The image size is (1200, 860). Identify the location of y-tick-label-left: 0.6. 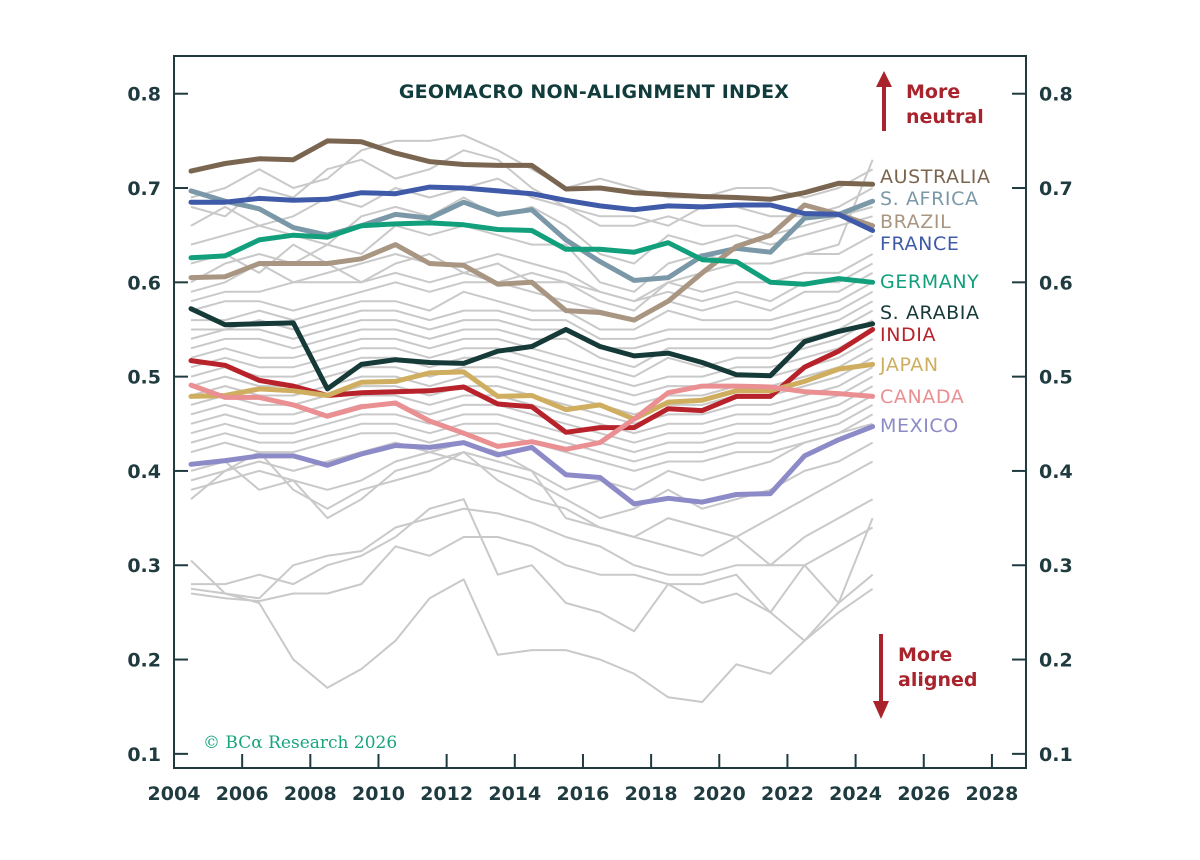
(144, 283).